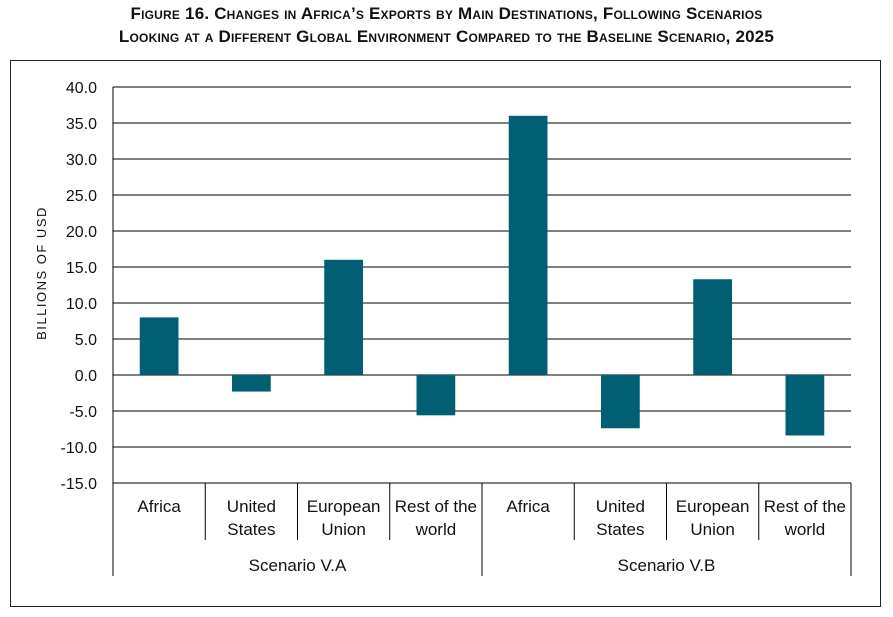  I want to click on y-tick-label: 5.0, so click(86, 340).